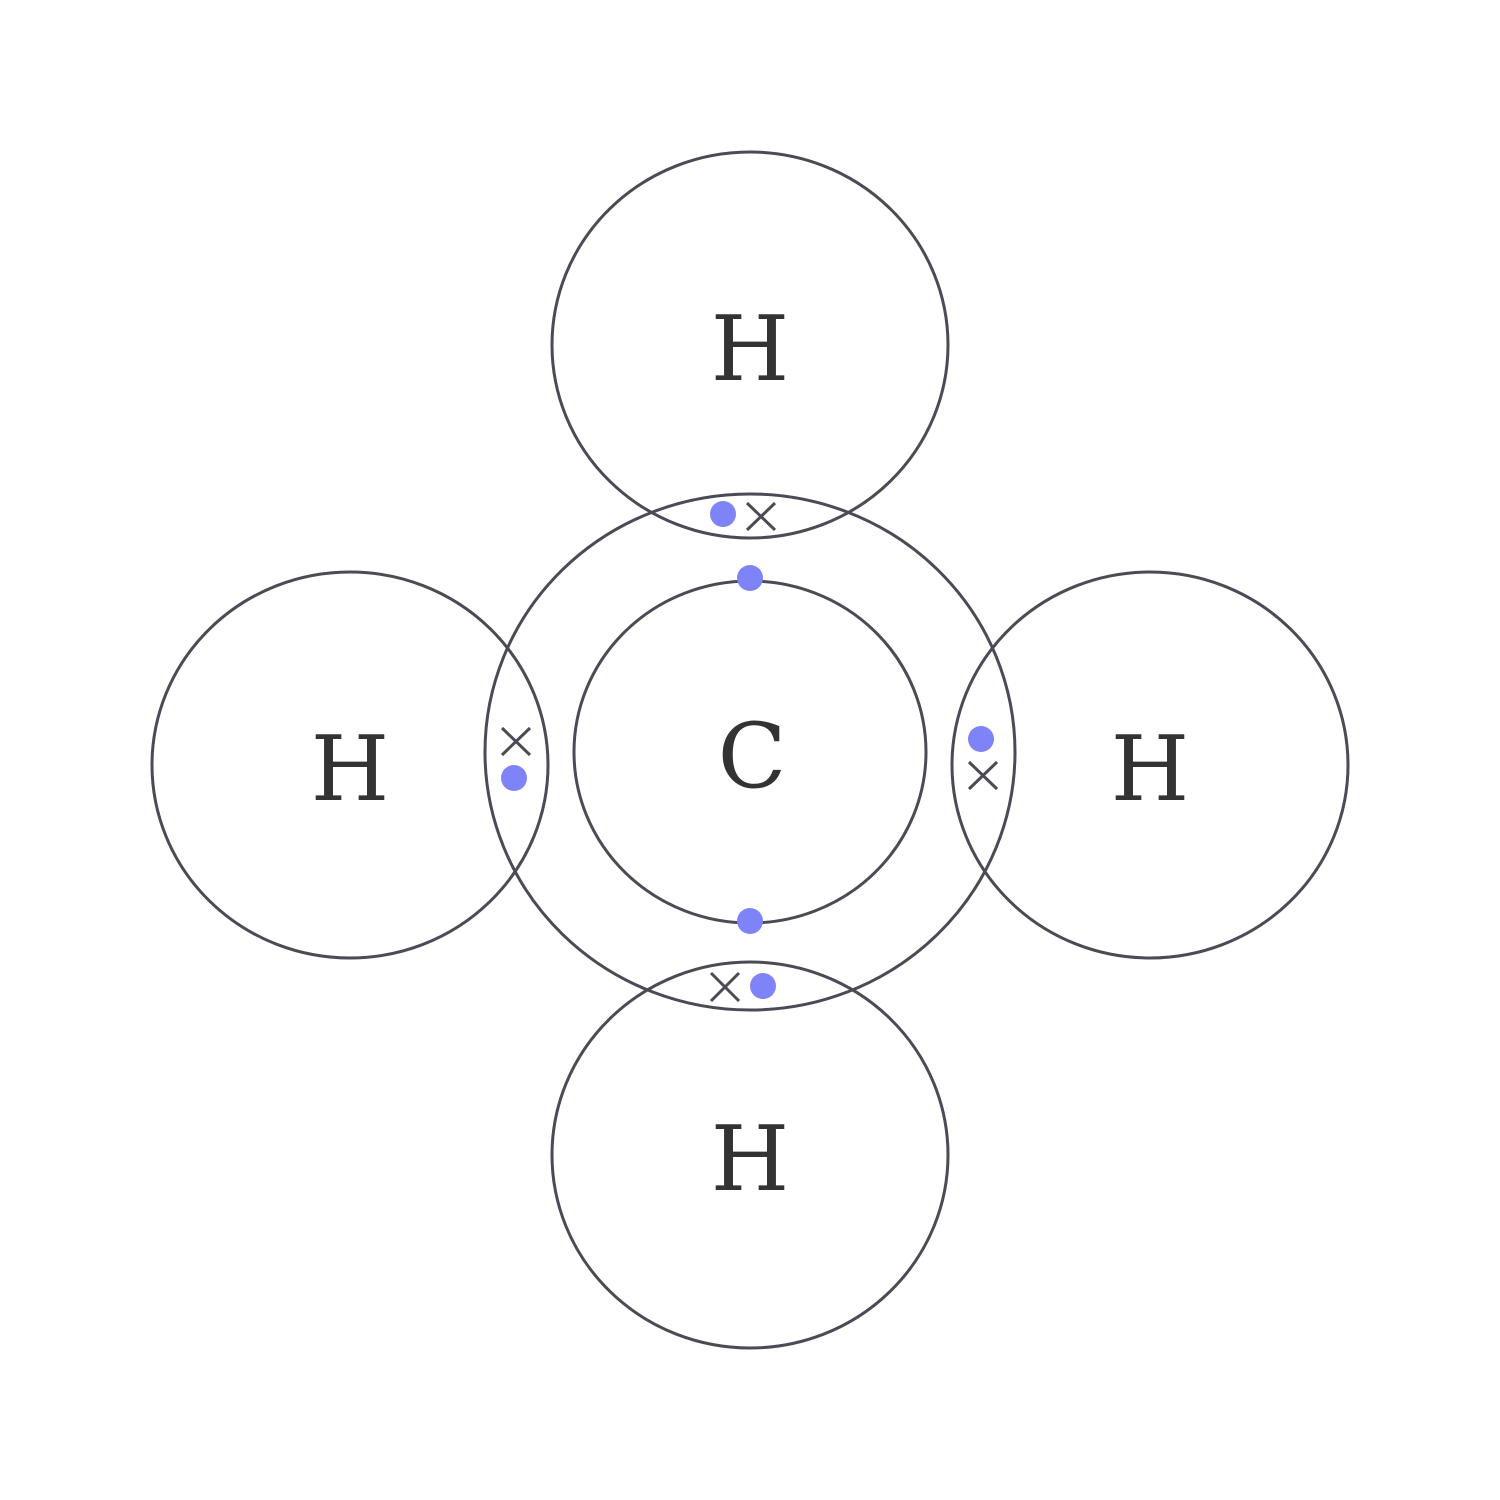 This screenshot has height=1500, width=1500. I want to click on carbon-outer-shell, so click(750, 752).